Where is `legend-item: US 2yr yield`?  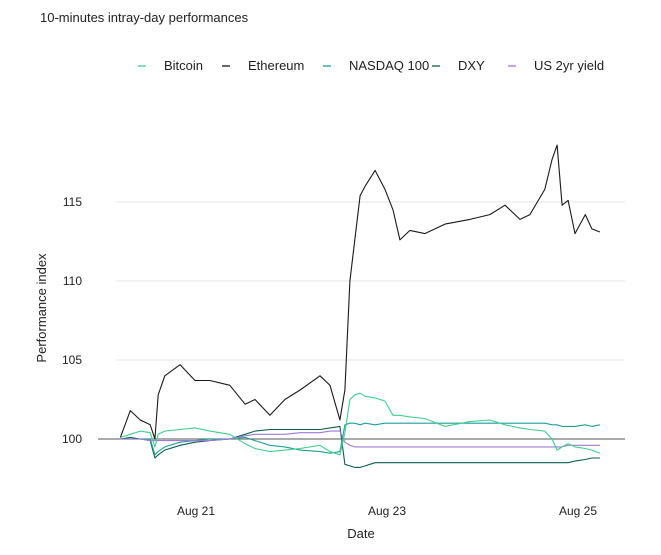
legend-item: US 2yr yield is located at coordinates (556, 65).